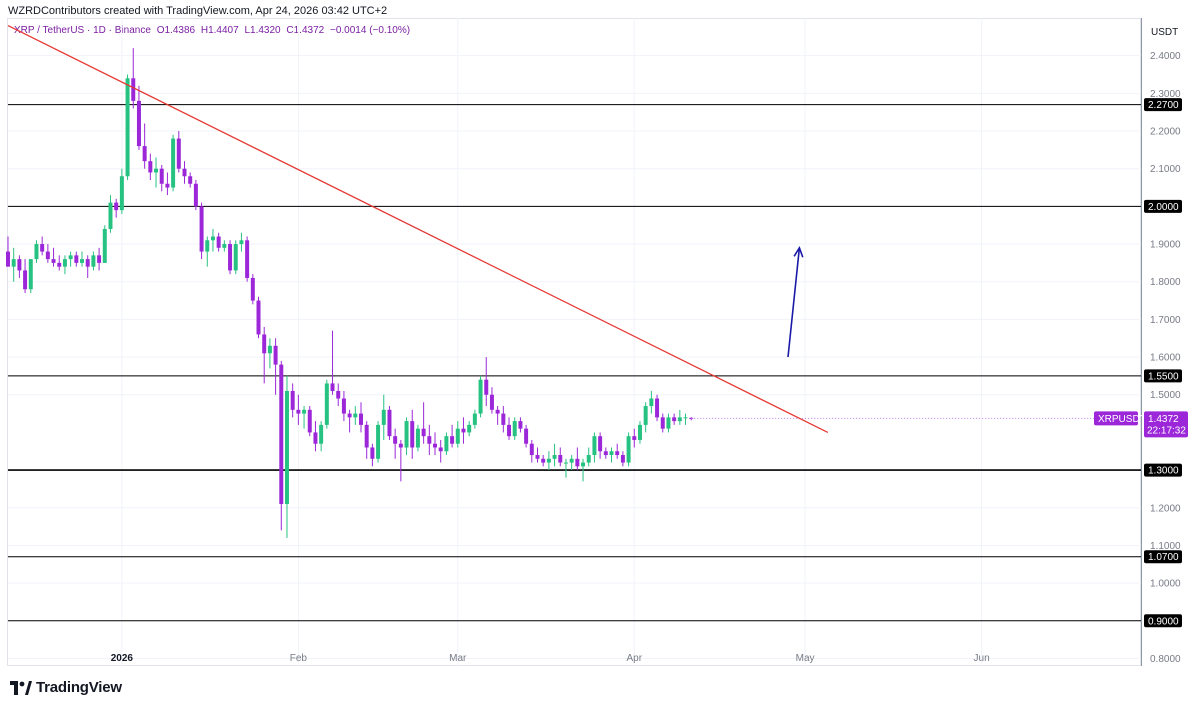 This screenshot has height=709, width=1199. What do you see at coordinates (79, 687) in the screenshot?
I see `tradingview-logo-text: TradingView` at bounding box center [79, 687].